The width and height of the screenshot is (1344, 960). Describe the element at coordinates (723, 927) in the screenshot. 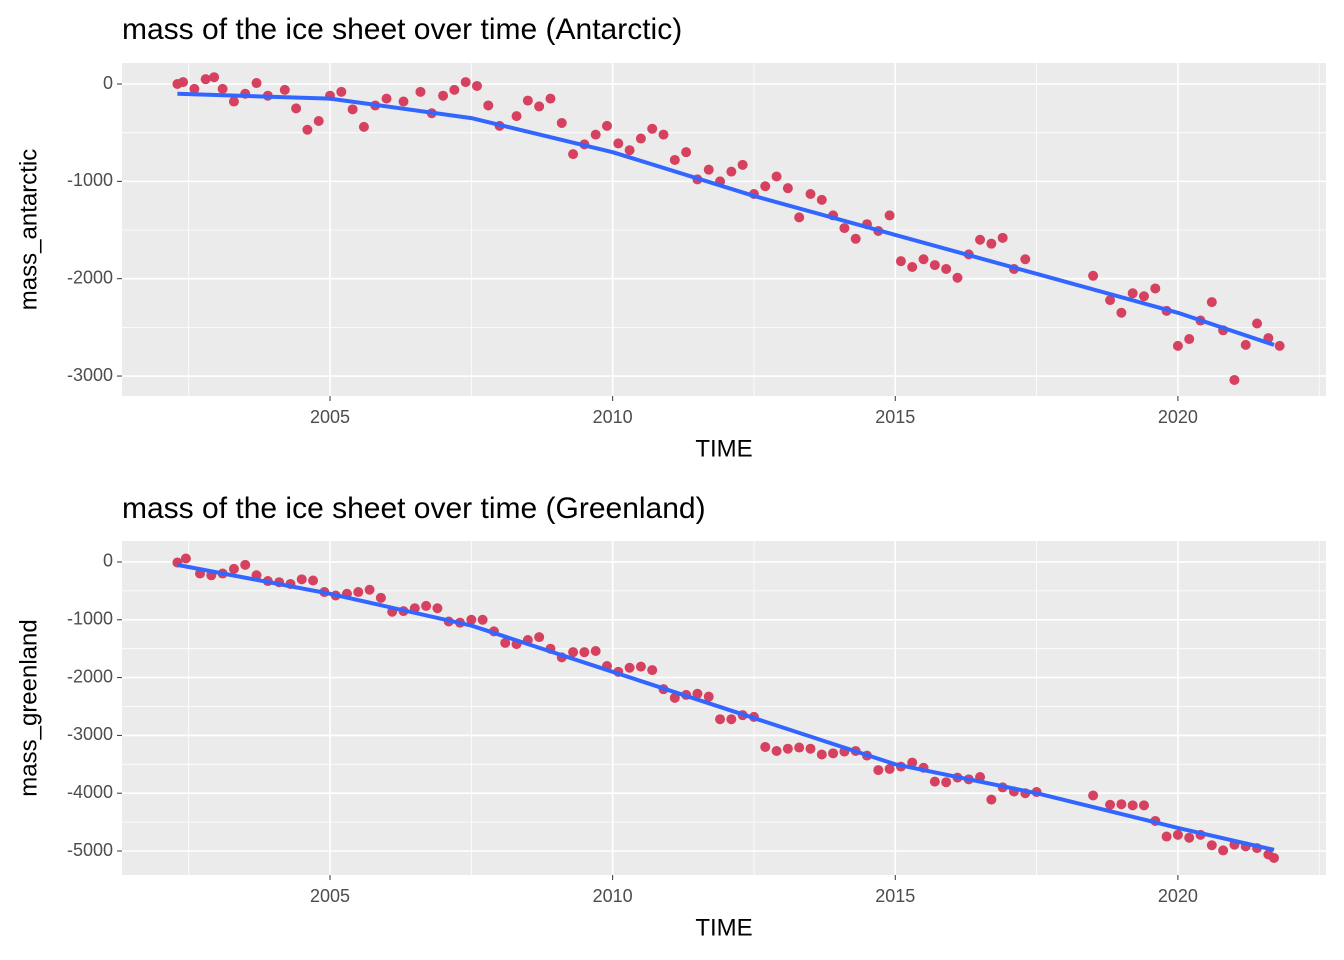

I see `x-axis-title: TIME` at that location.